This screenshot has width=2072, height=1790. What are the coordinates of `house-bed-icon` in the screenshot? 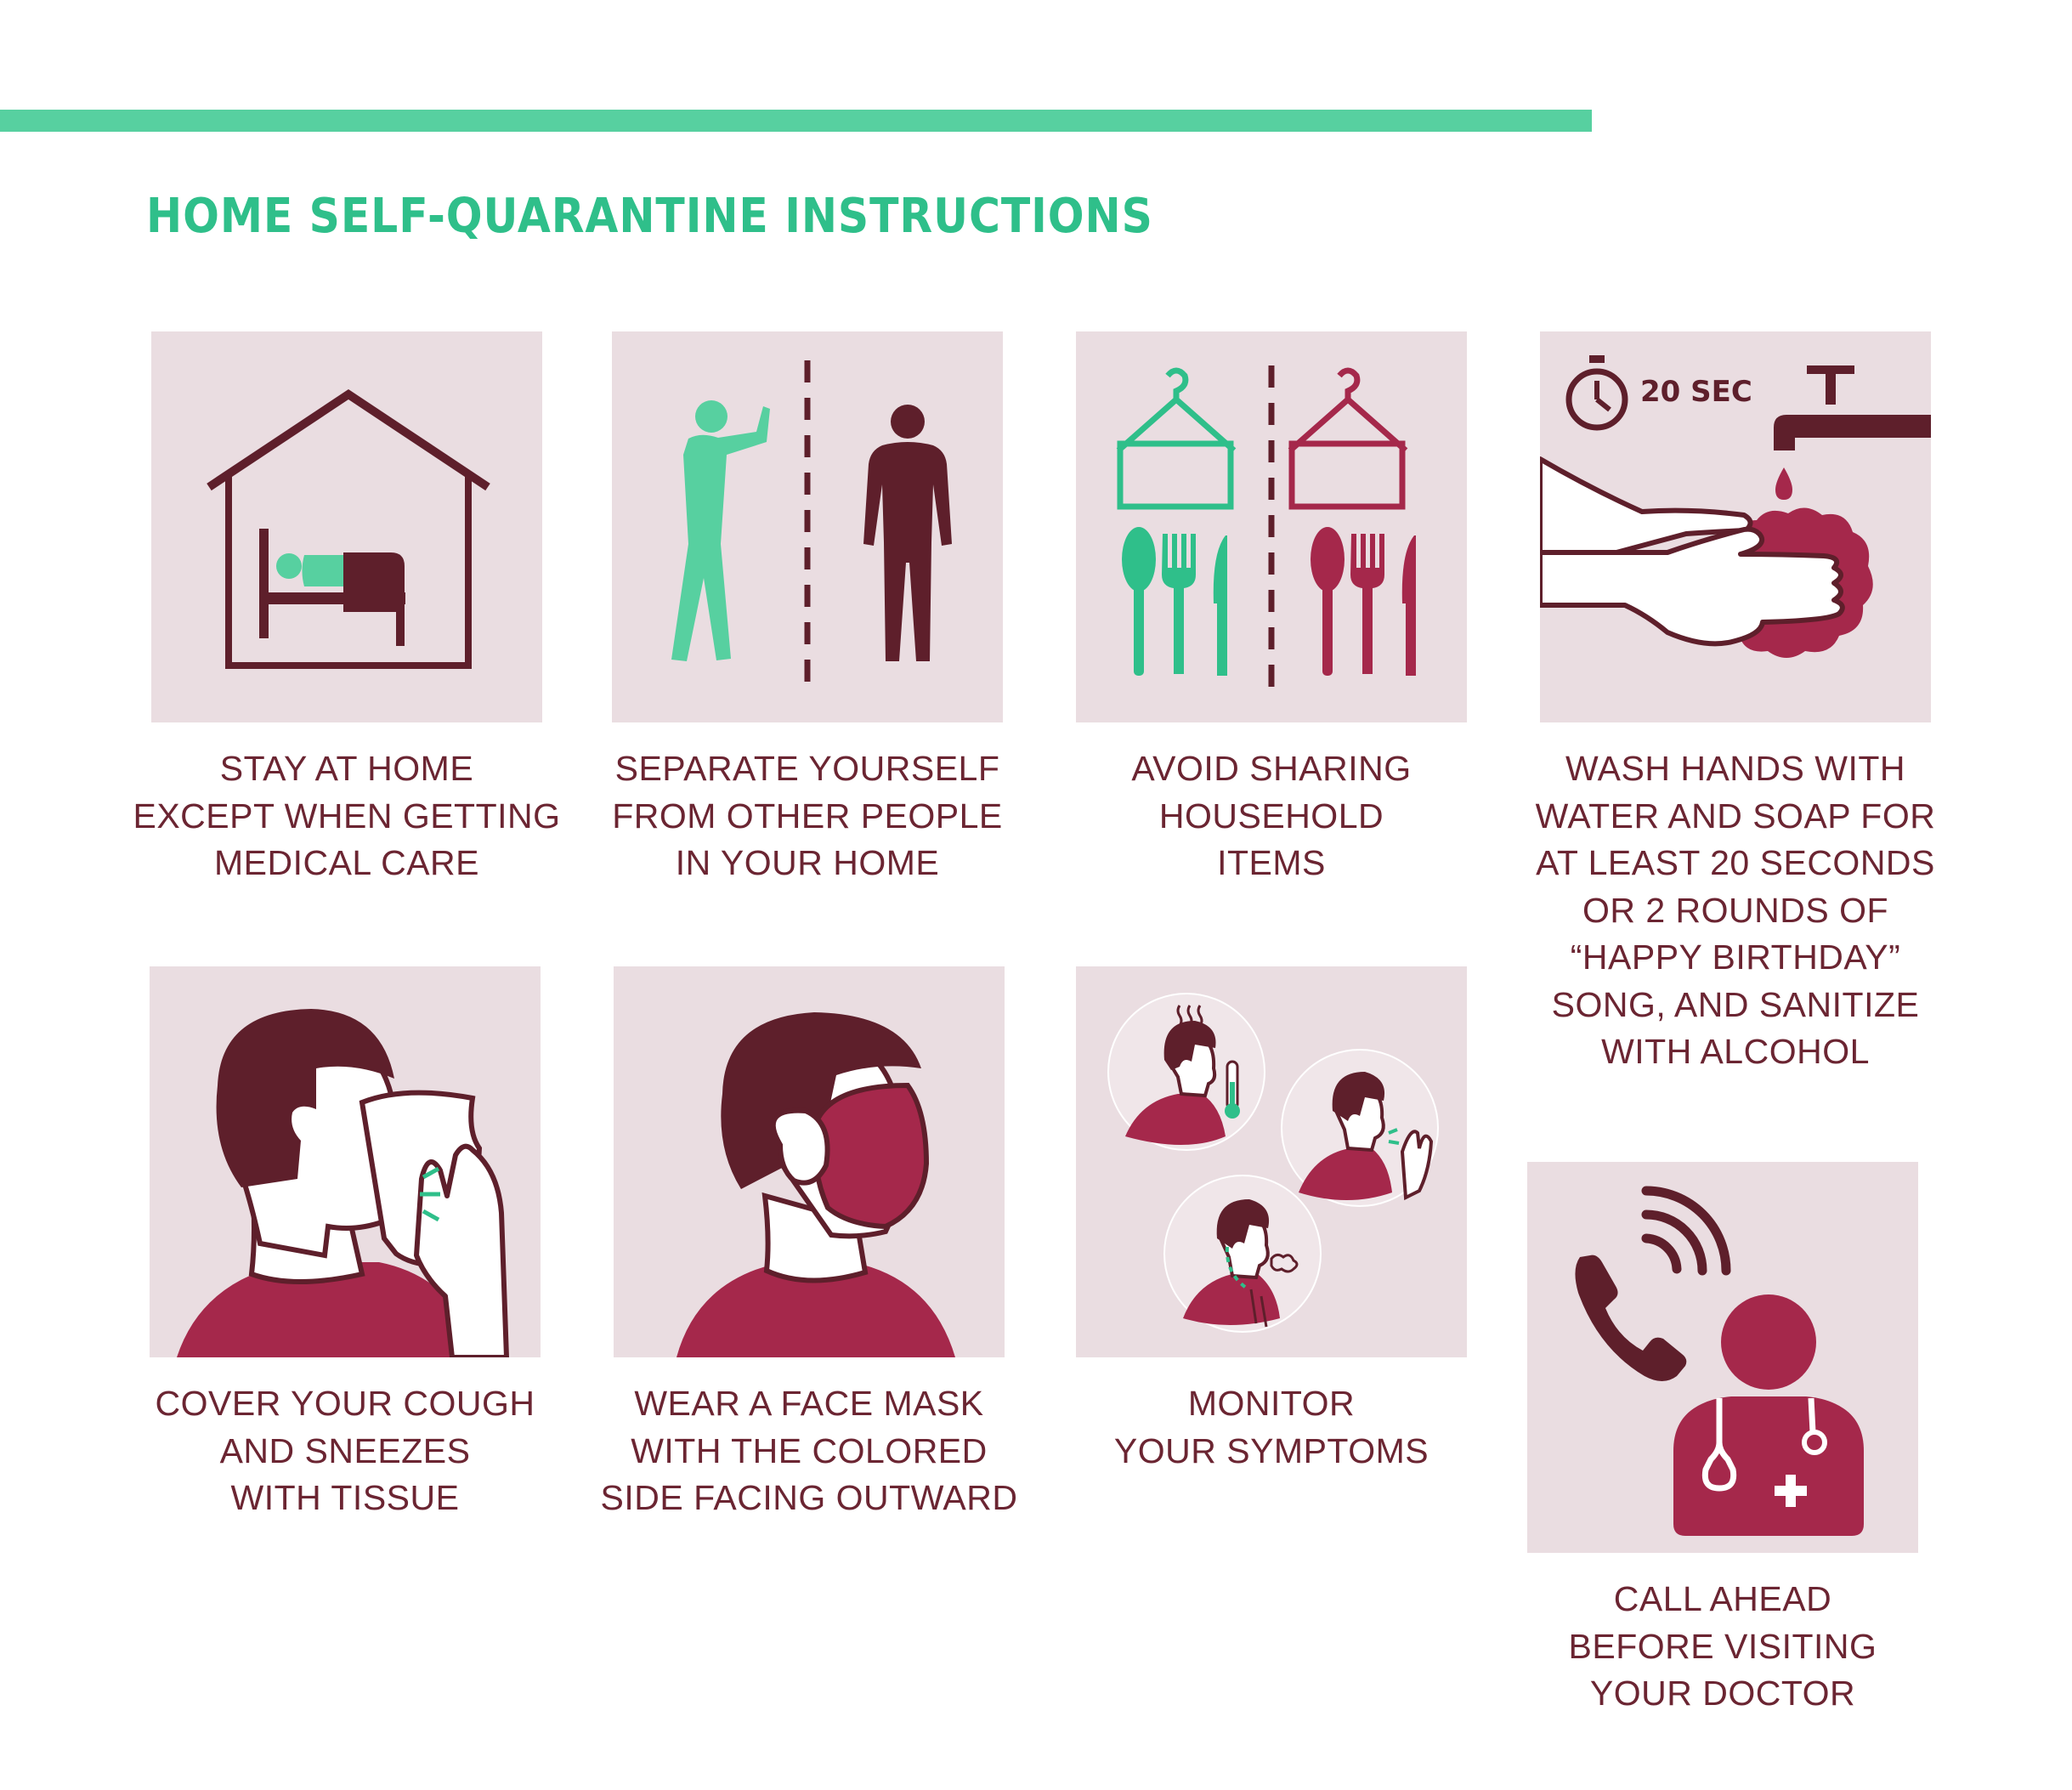 It's located at (348, 528).